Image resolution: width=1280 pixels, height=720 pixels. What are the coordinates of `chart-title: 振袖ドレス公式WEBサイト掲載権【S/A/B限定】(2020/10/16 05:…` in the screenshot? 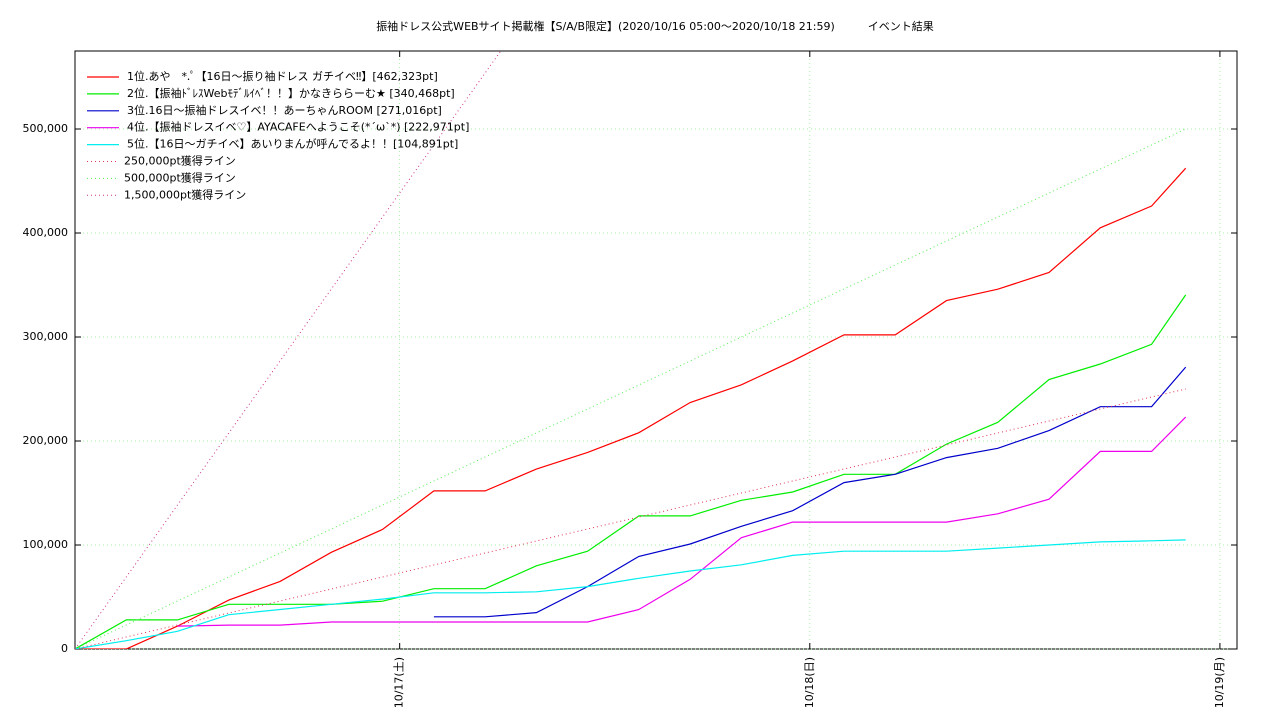 It's located at (655, 26).